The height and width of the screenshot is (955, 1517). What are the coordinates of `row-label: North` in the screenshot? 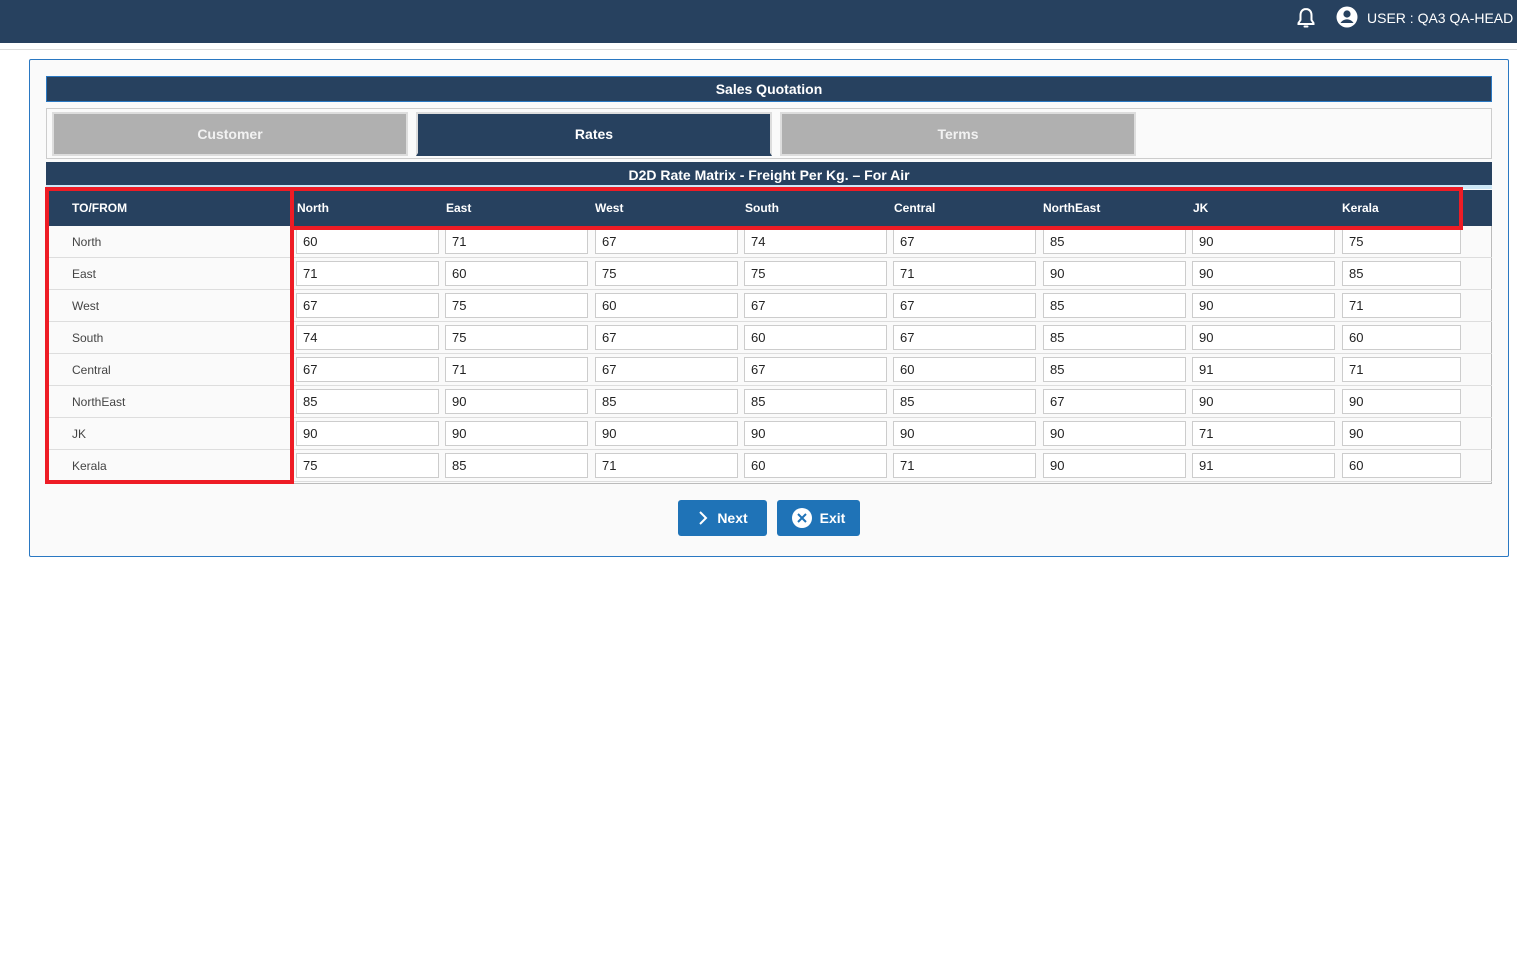 It's located at (87, 242).